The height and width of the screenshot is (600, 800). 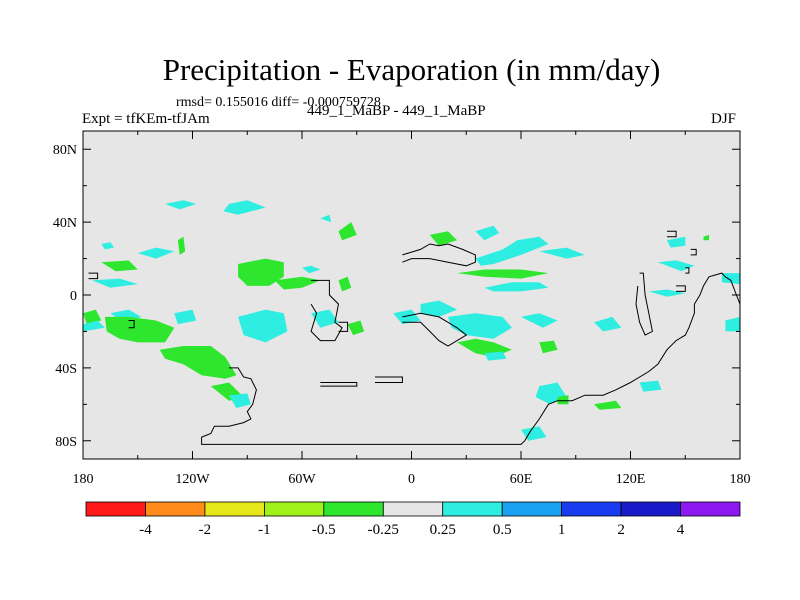 I want to click on y-tick-label: 80N, so click(x=65, y=150).